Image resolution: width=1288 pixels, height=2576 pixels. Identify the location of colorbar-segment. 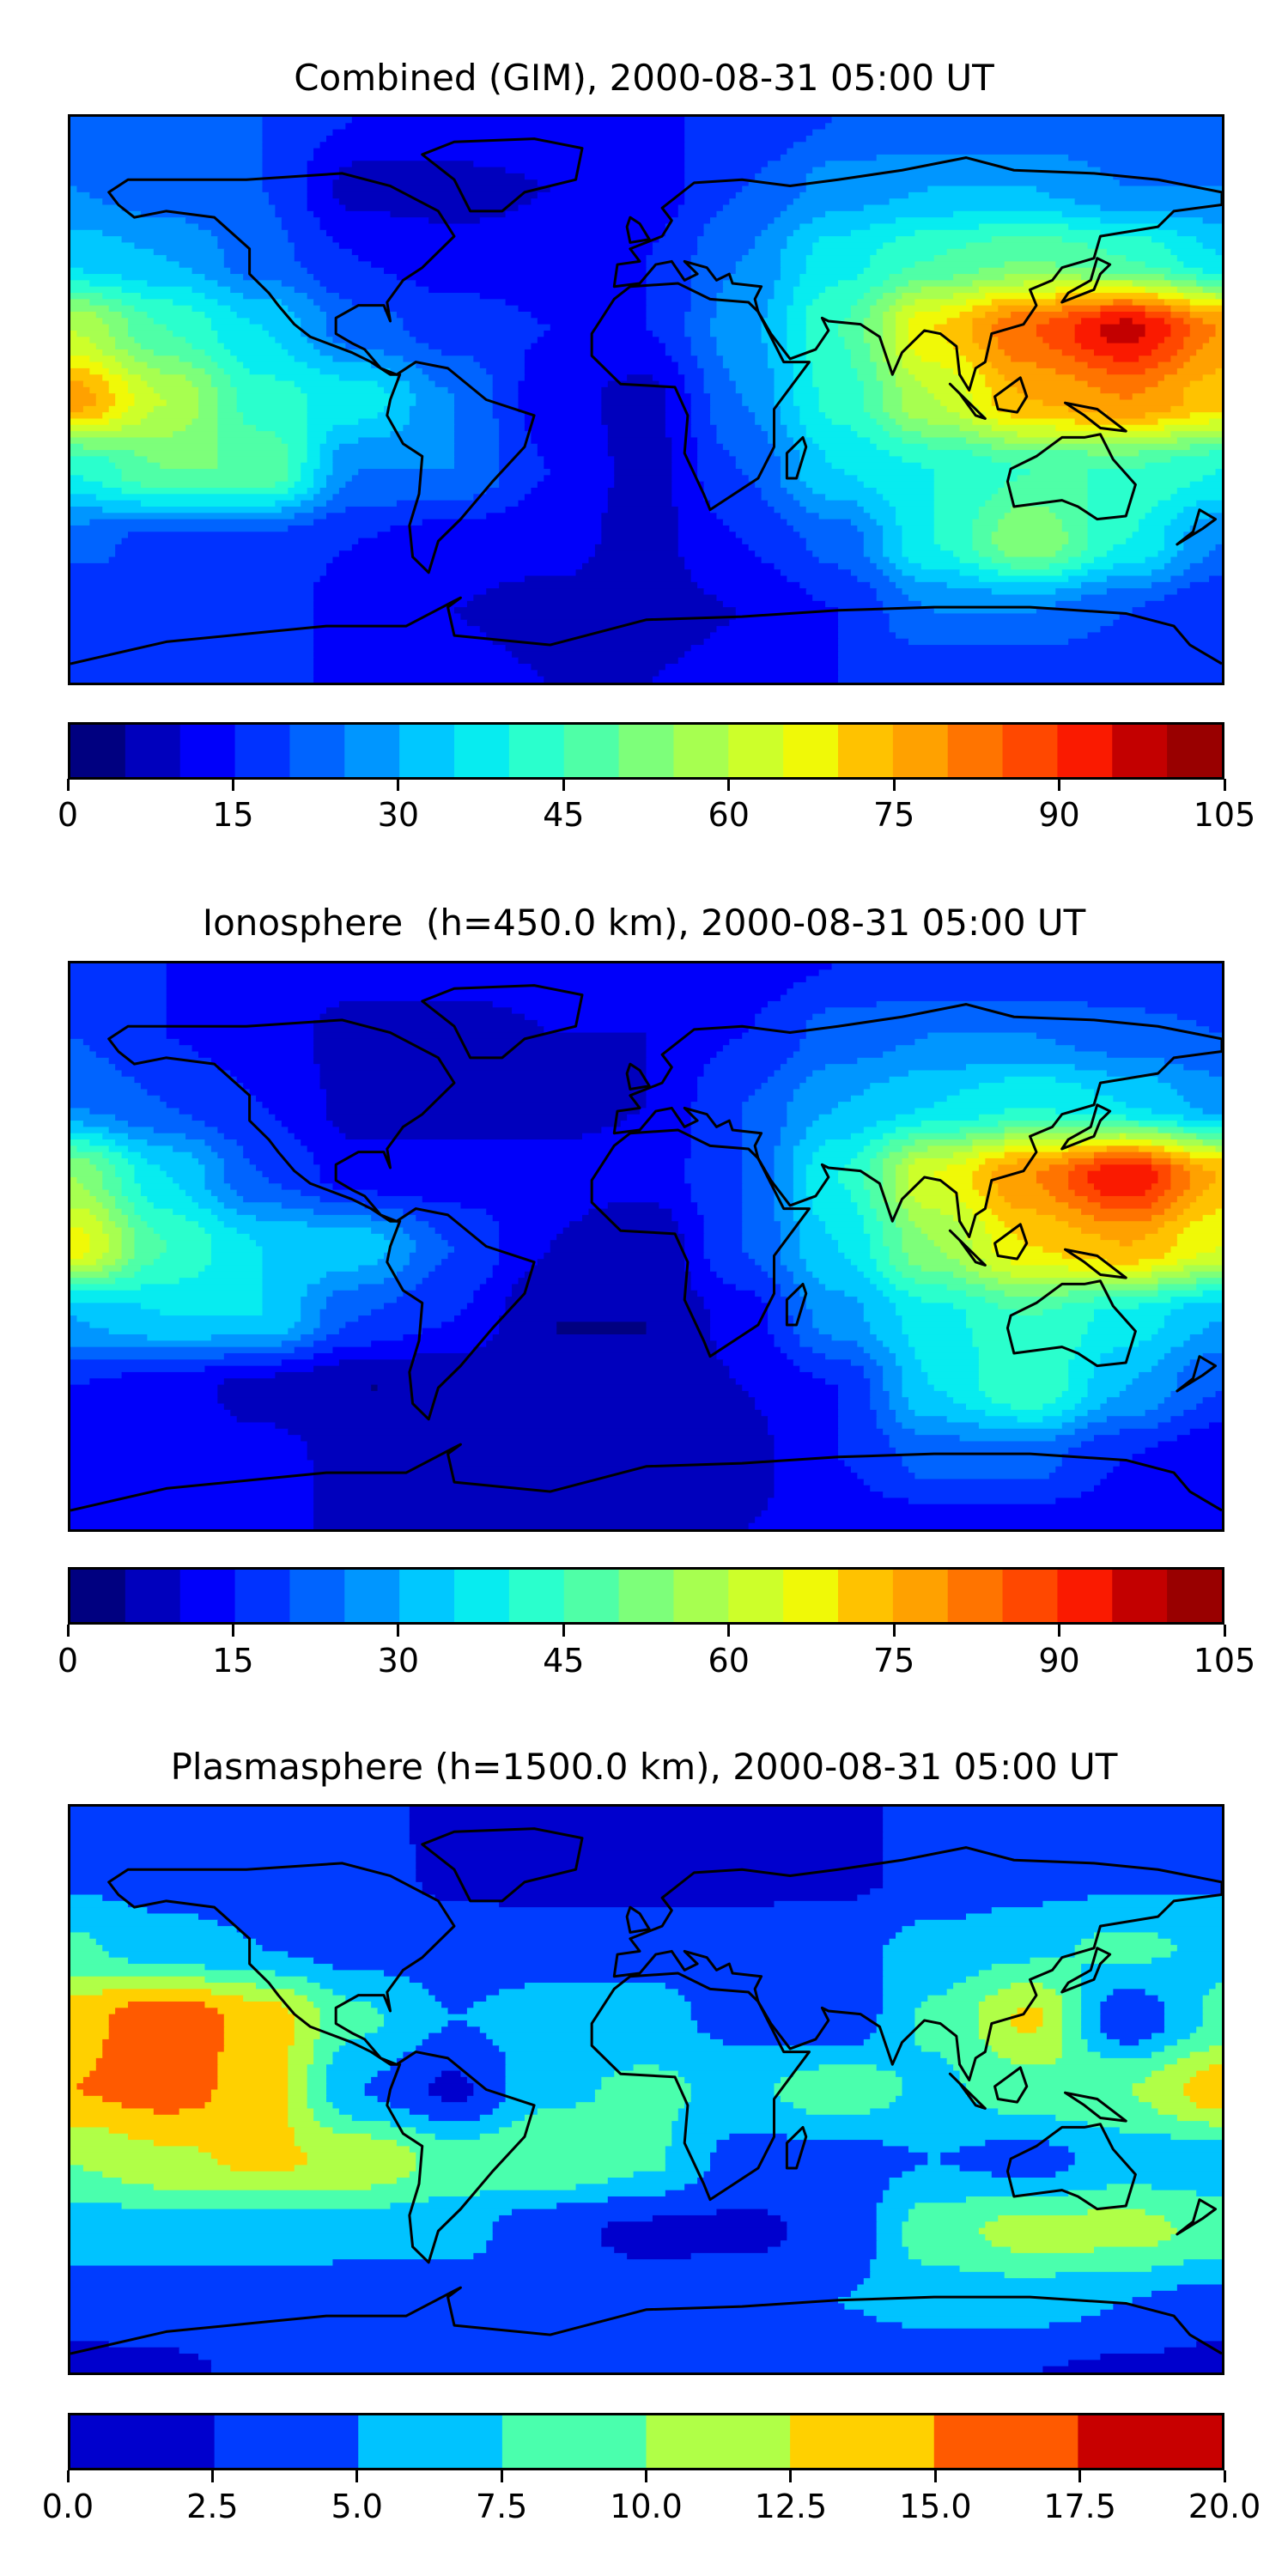
(1030, 1596).